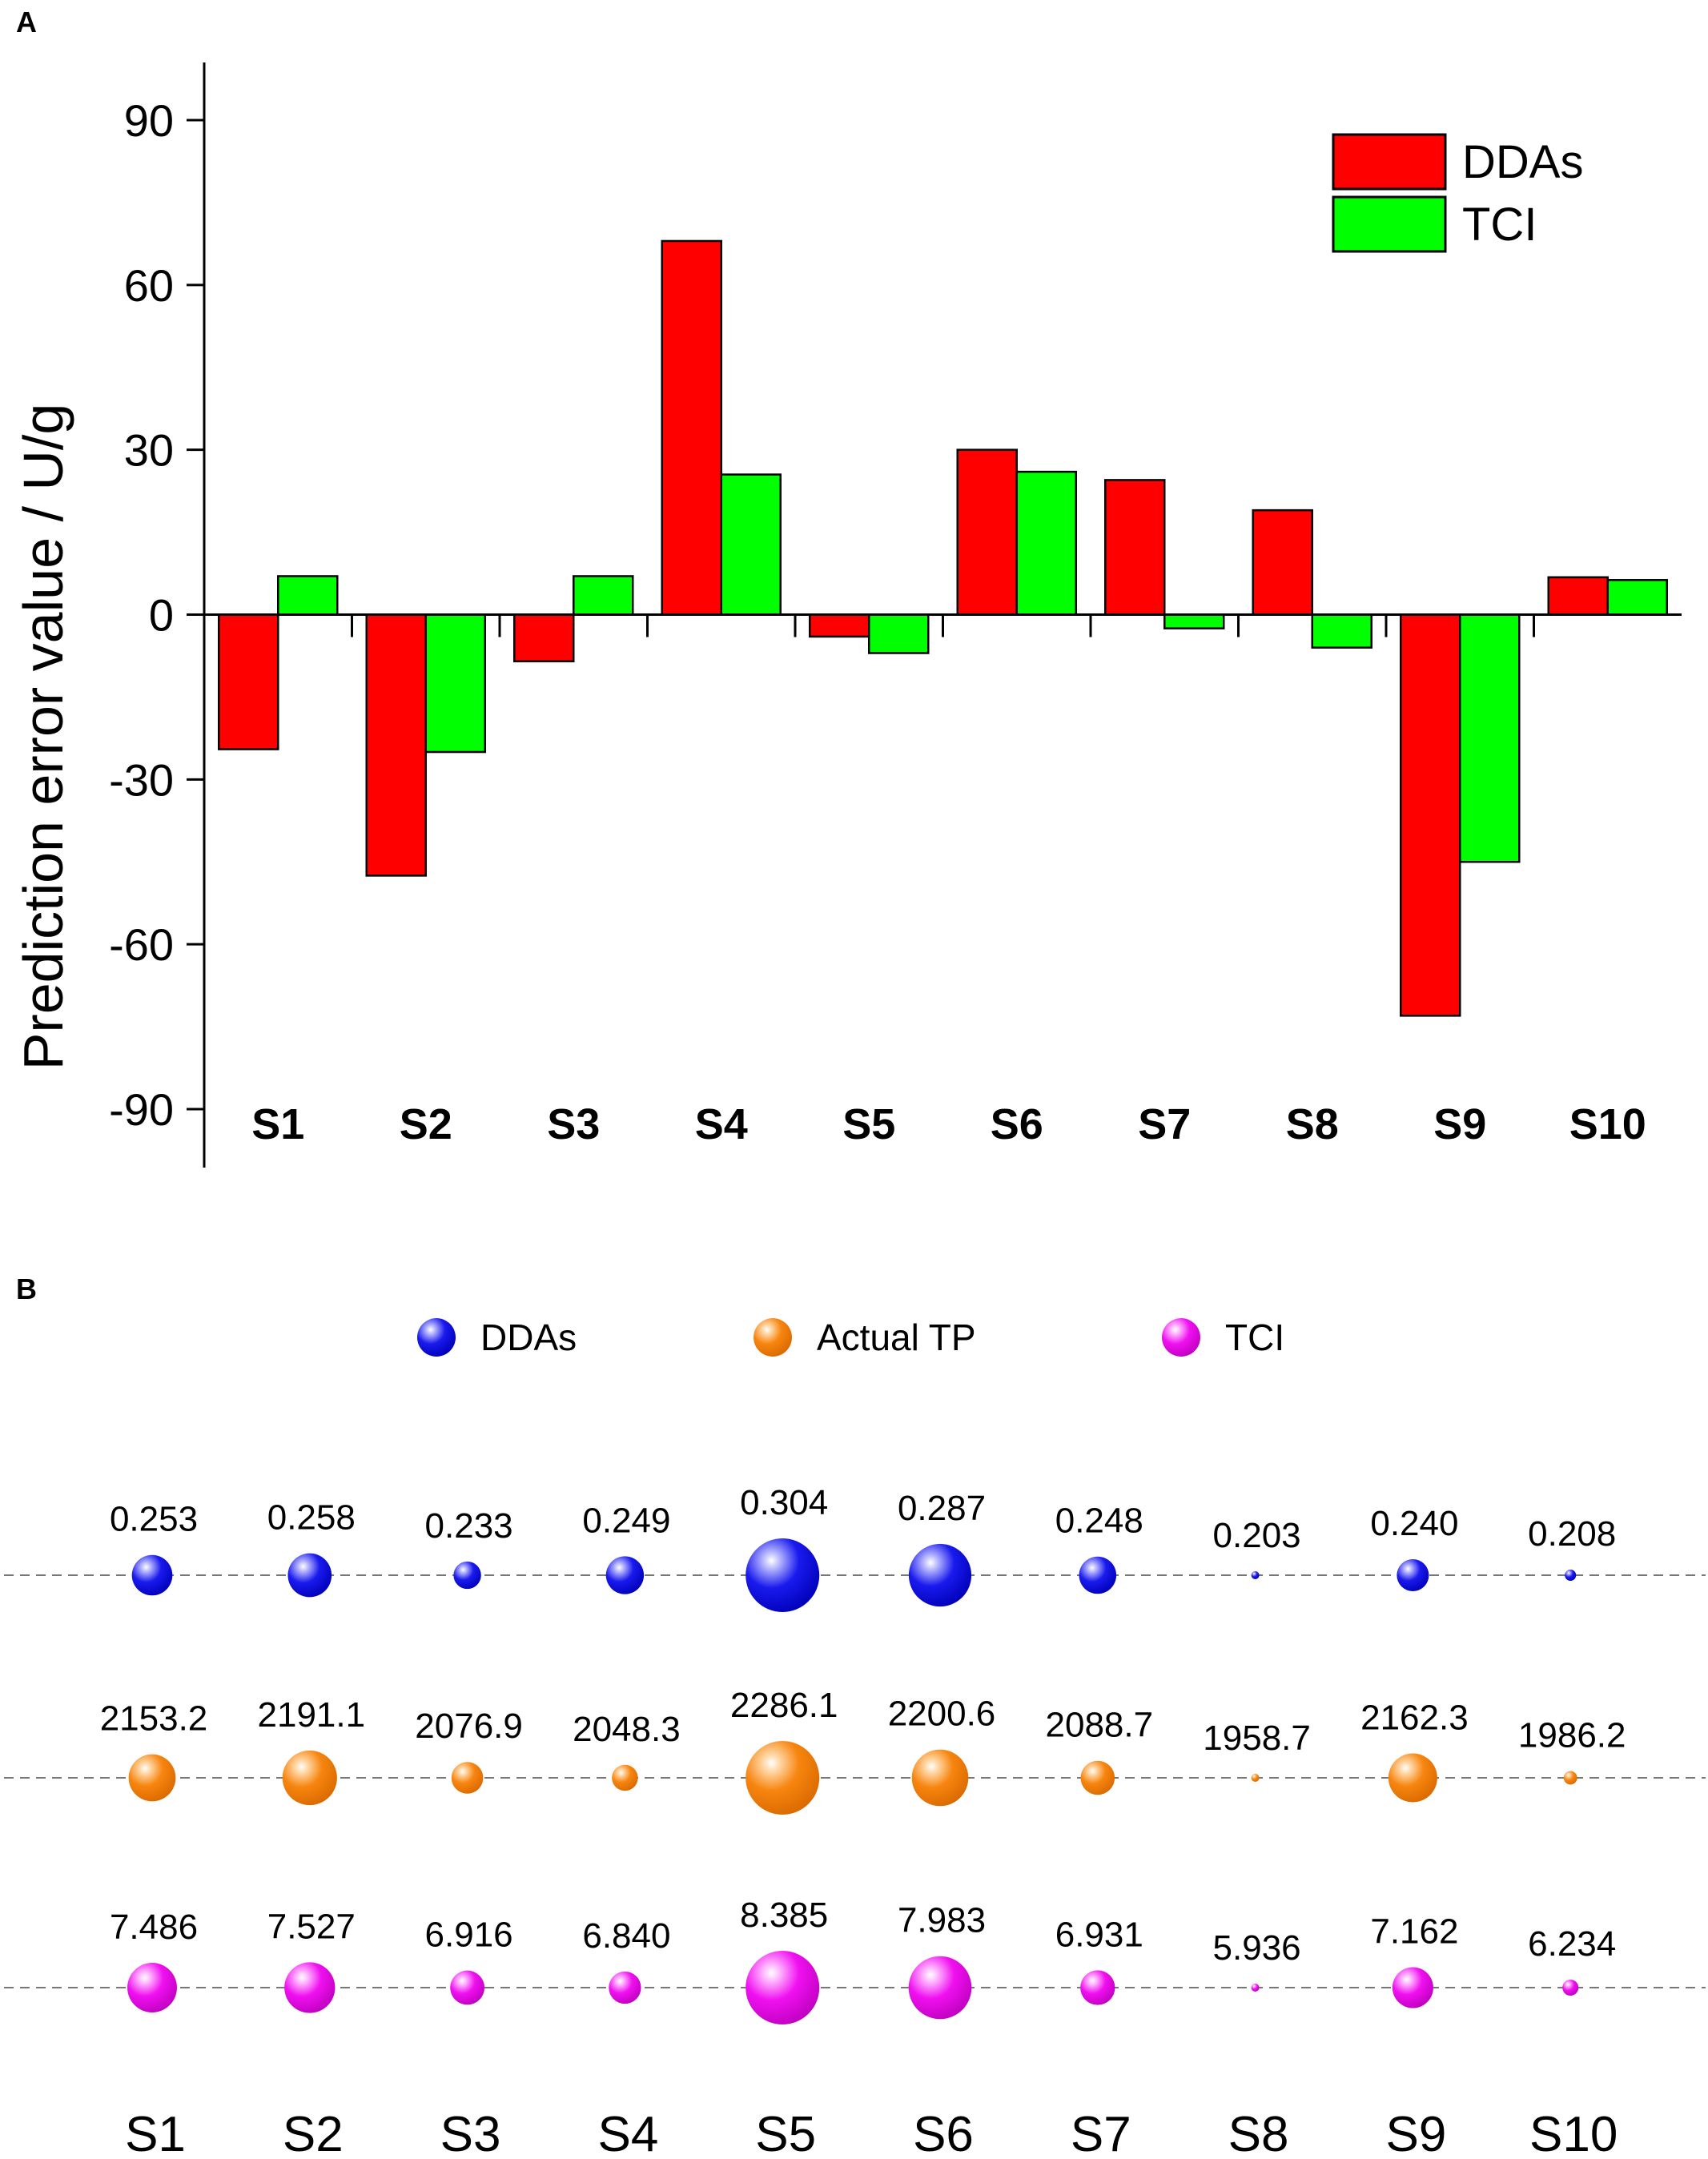 The width and height of the screenshot is (1708, 2159). What do you see at coordinates (1413, 1778) in the screenshot?
I see `bubble-actual-tp-s9` at bounding box center [1413, 1778].